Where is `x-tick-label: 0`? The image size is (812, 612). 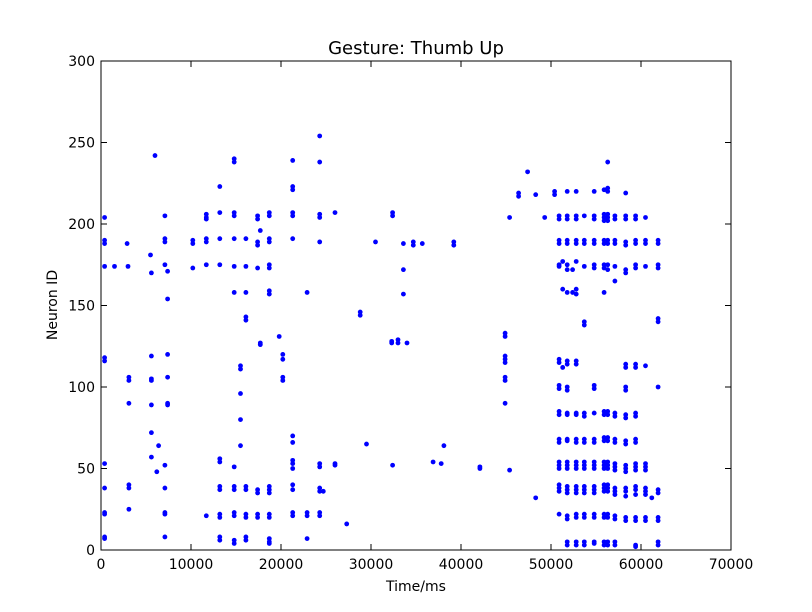
x-tick-label: 0 is located at coordinates (101, 565).